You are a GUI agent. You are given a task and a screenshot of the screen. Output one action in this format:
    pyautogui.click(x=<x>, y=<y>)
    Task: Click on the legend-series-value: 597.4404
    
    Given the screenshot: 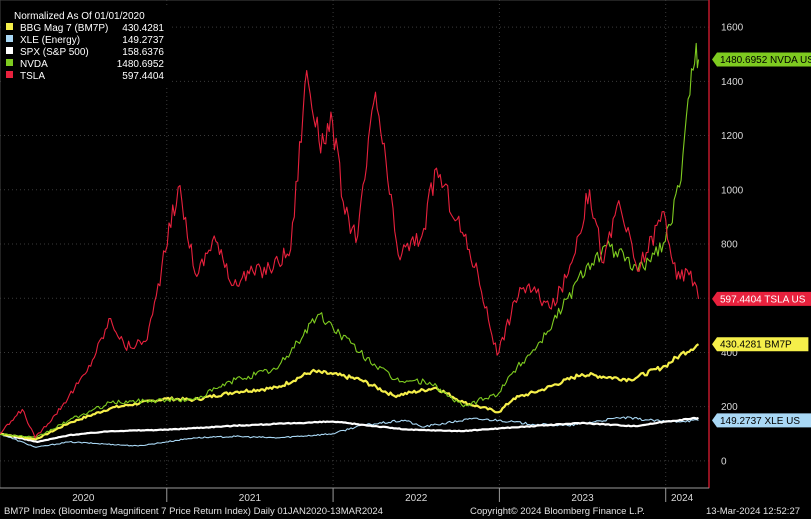 What is the action you would take?
    pyautogui.click(x=143, y=76)
    